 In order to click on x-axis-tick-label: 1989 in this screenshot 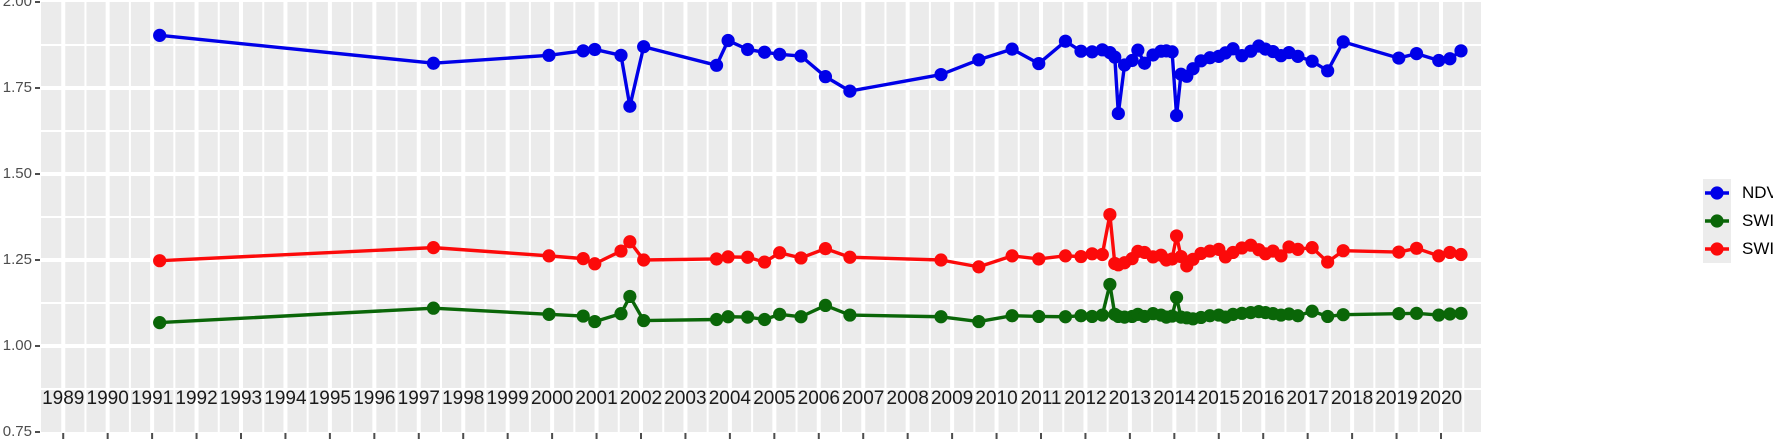, I will do `click(63, 398)`.